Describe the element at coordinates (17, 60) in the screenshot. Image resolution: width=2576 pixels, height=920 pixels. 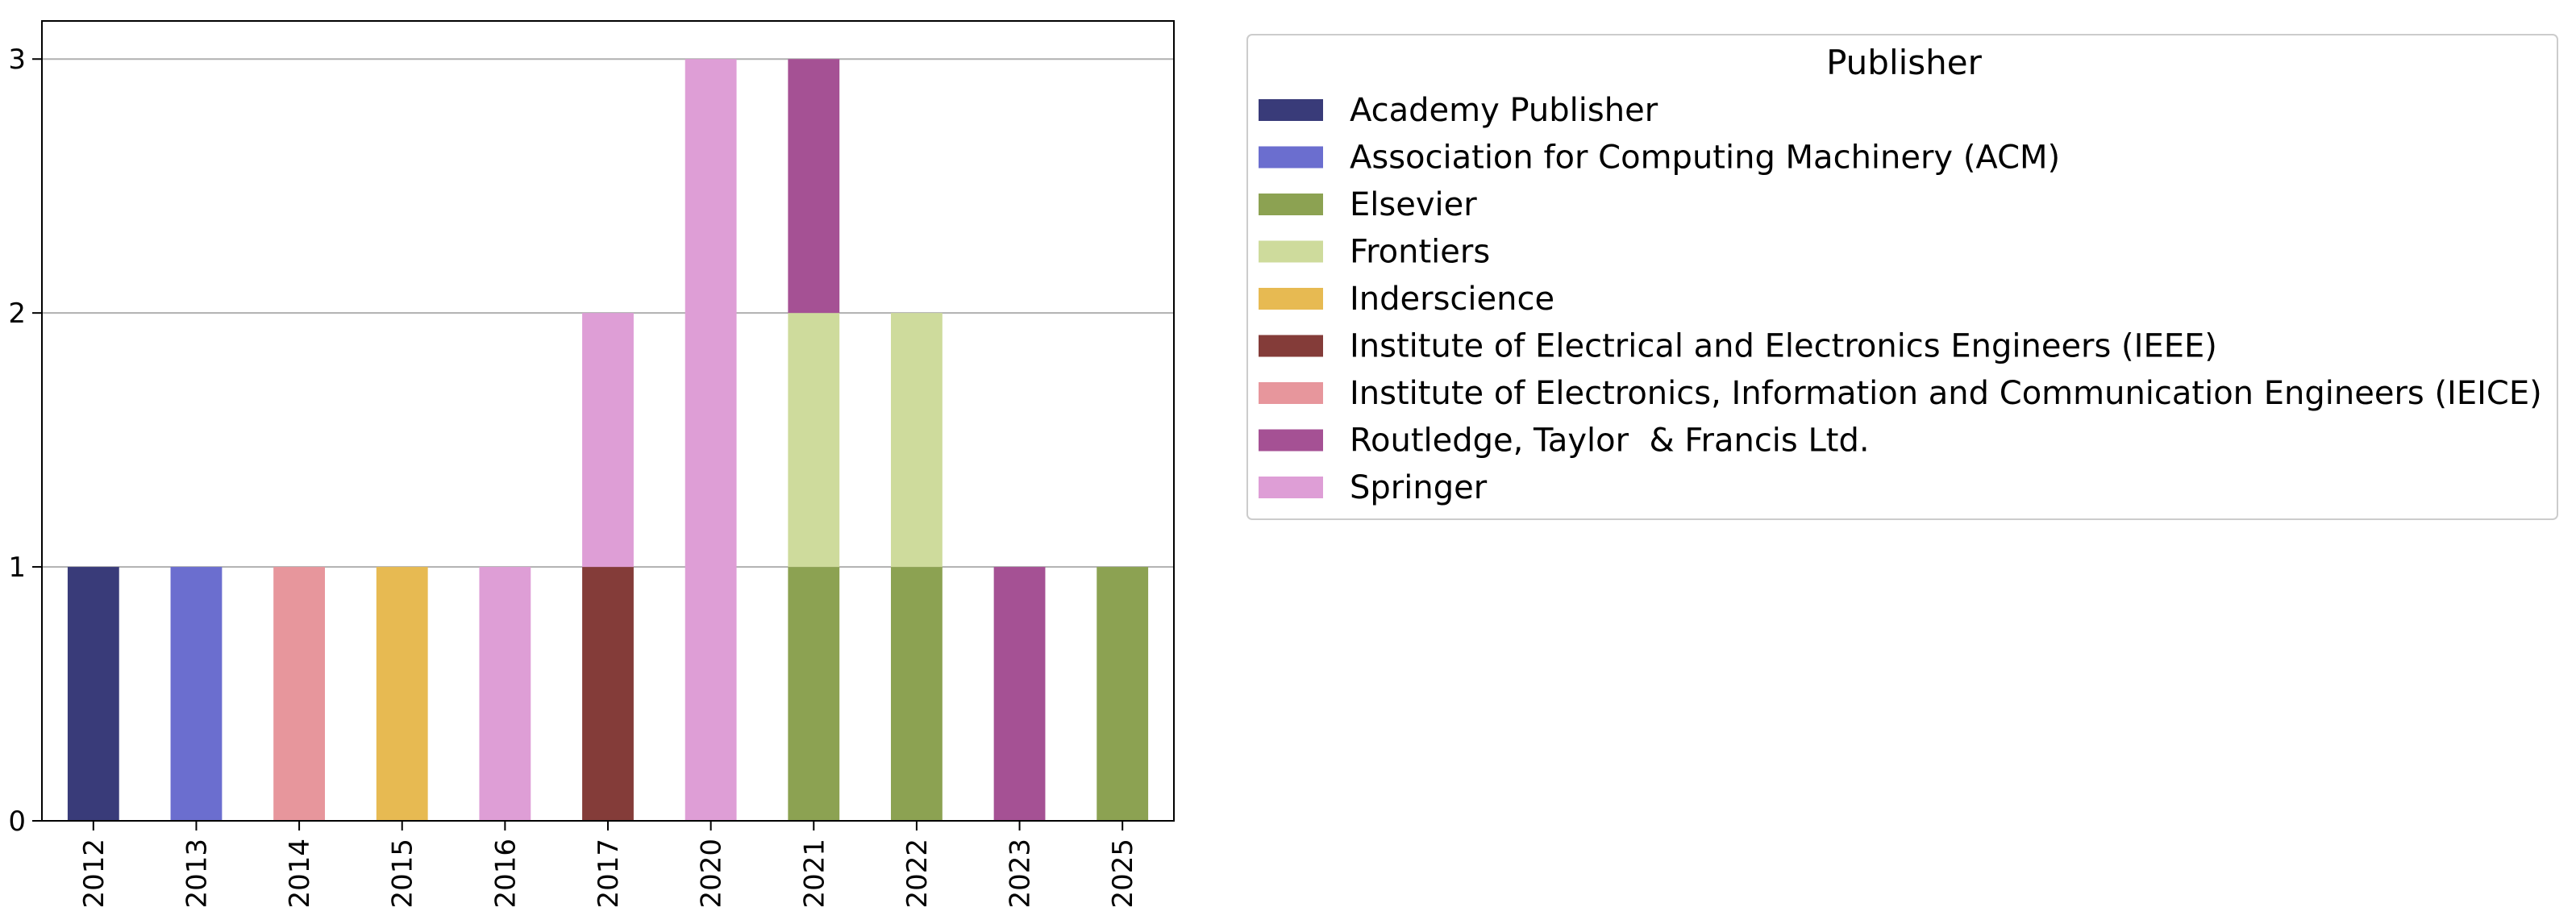
I see `y-tick-label: 3` at that location.